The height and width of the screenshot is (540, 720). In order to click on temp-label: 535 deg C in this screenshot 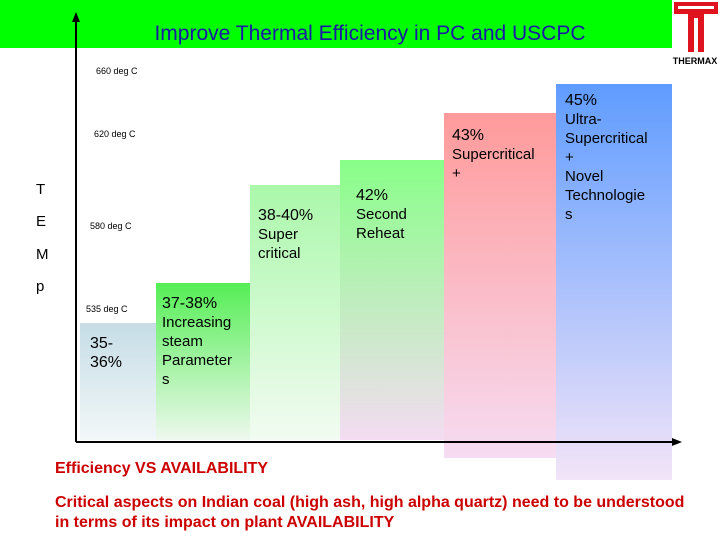, I will do `click(107, 309)`.